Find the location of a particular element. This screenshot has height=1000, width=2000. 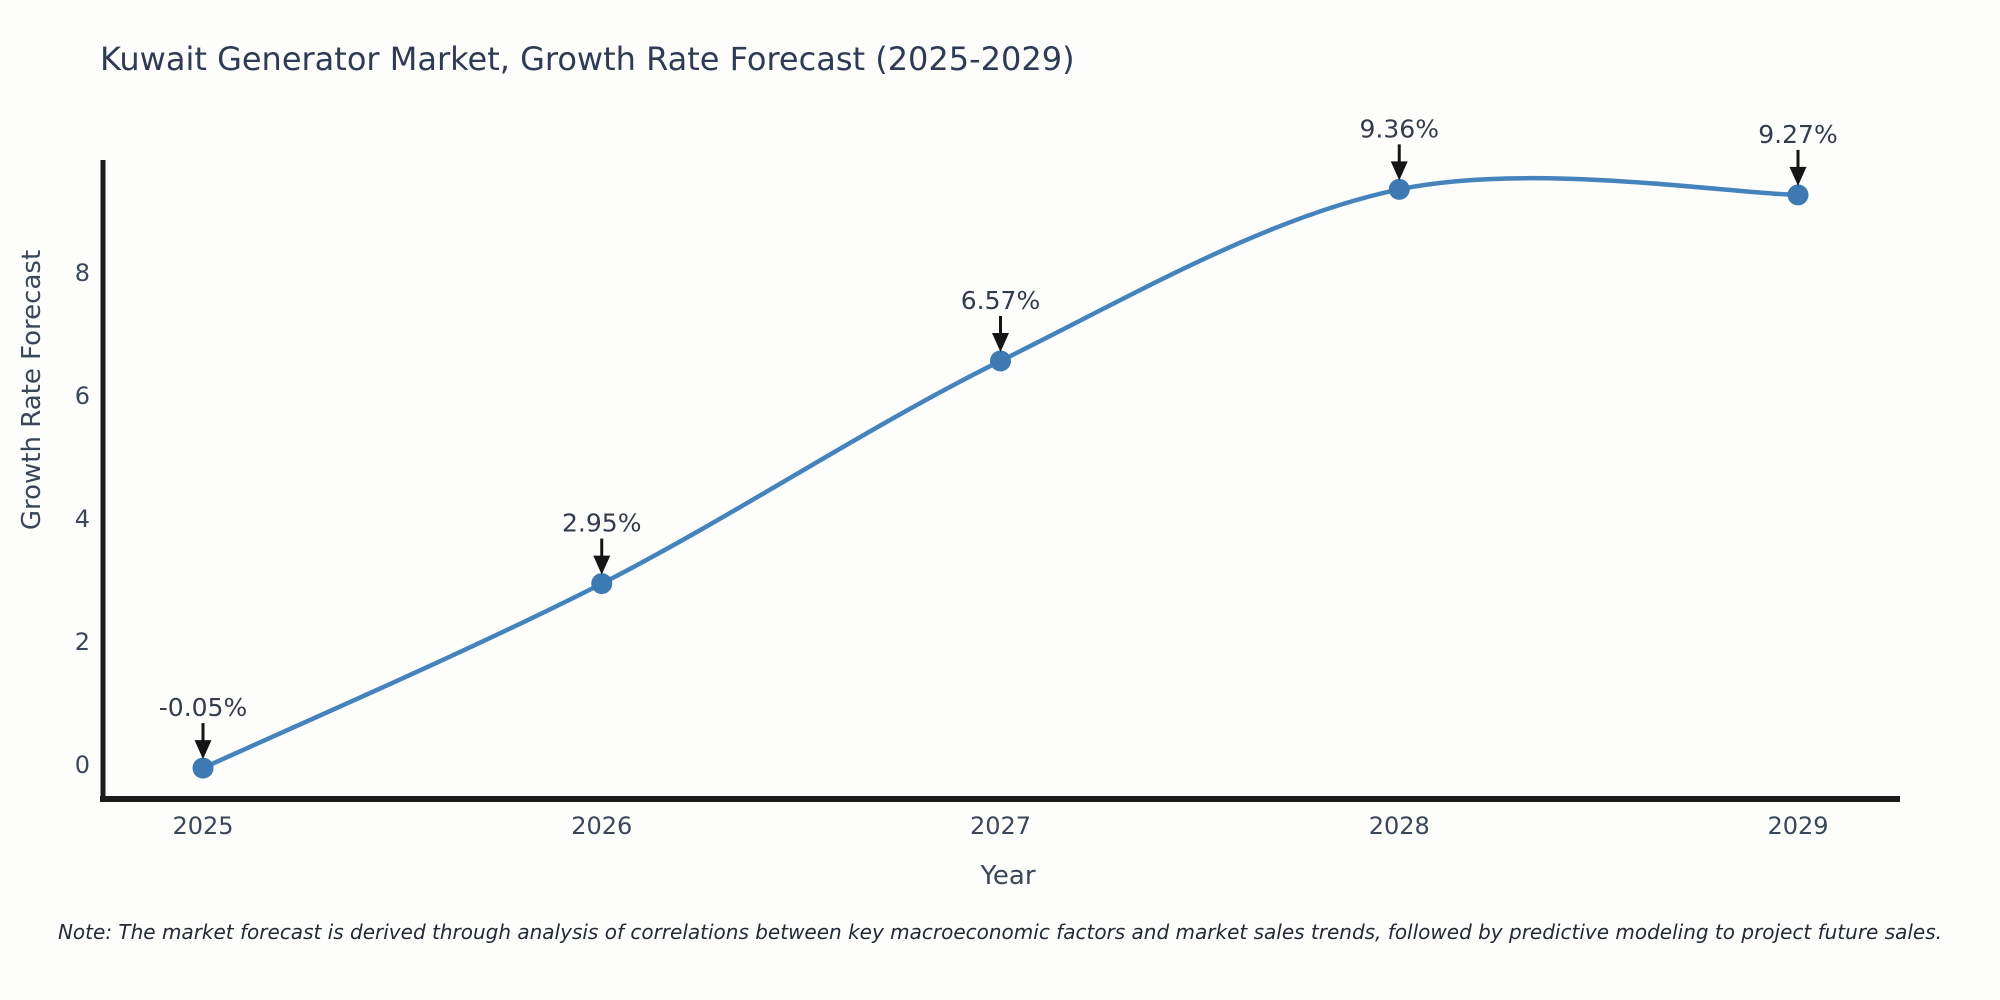

y-tick-label: 6 is located at coordinates (82, 396).